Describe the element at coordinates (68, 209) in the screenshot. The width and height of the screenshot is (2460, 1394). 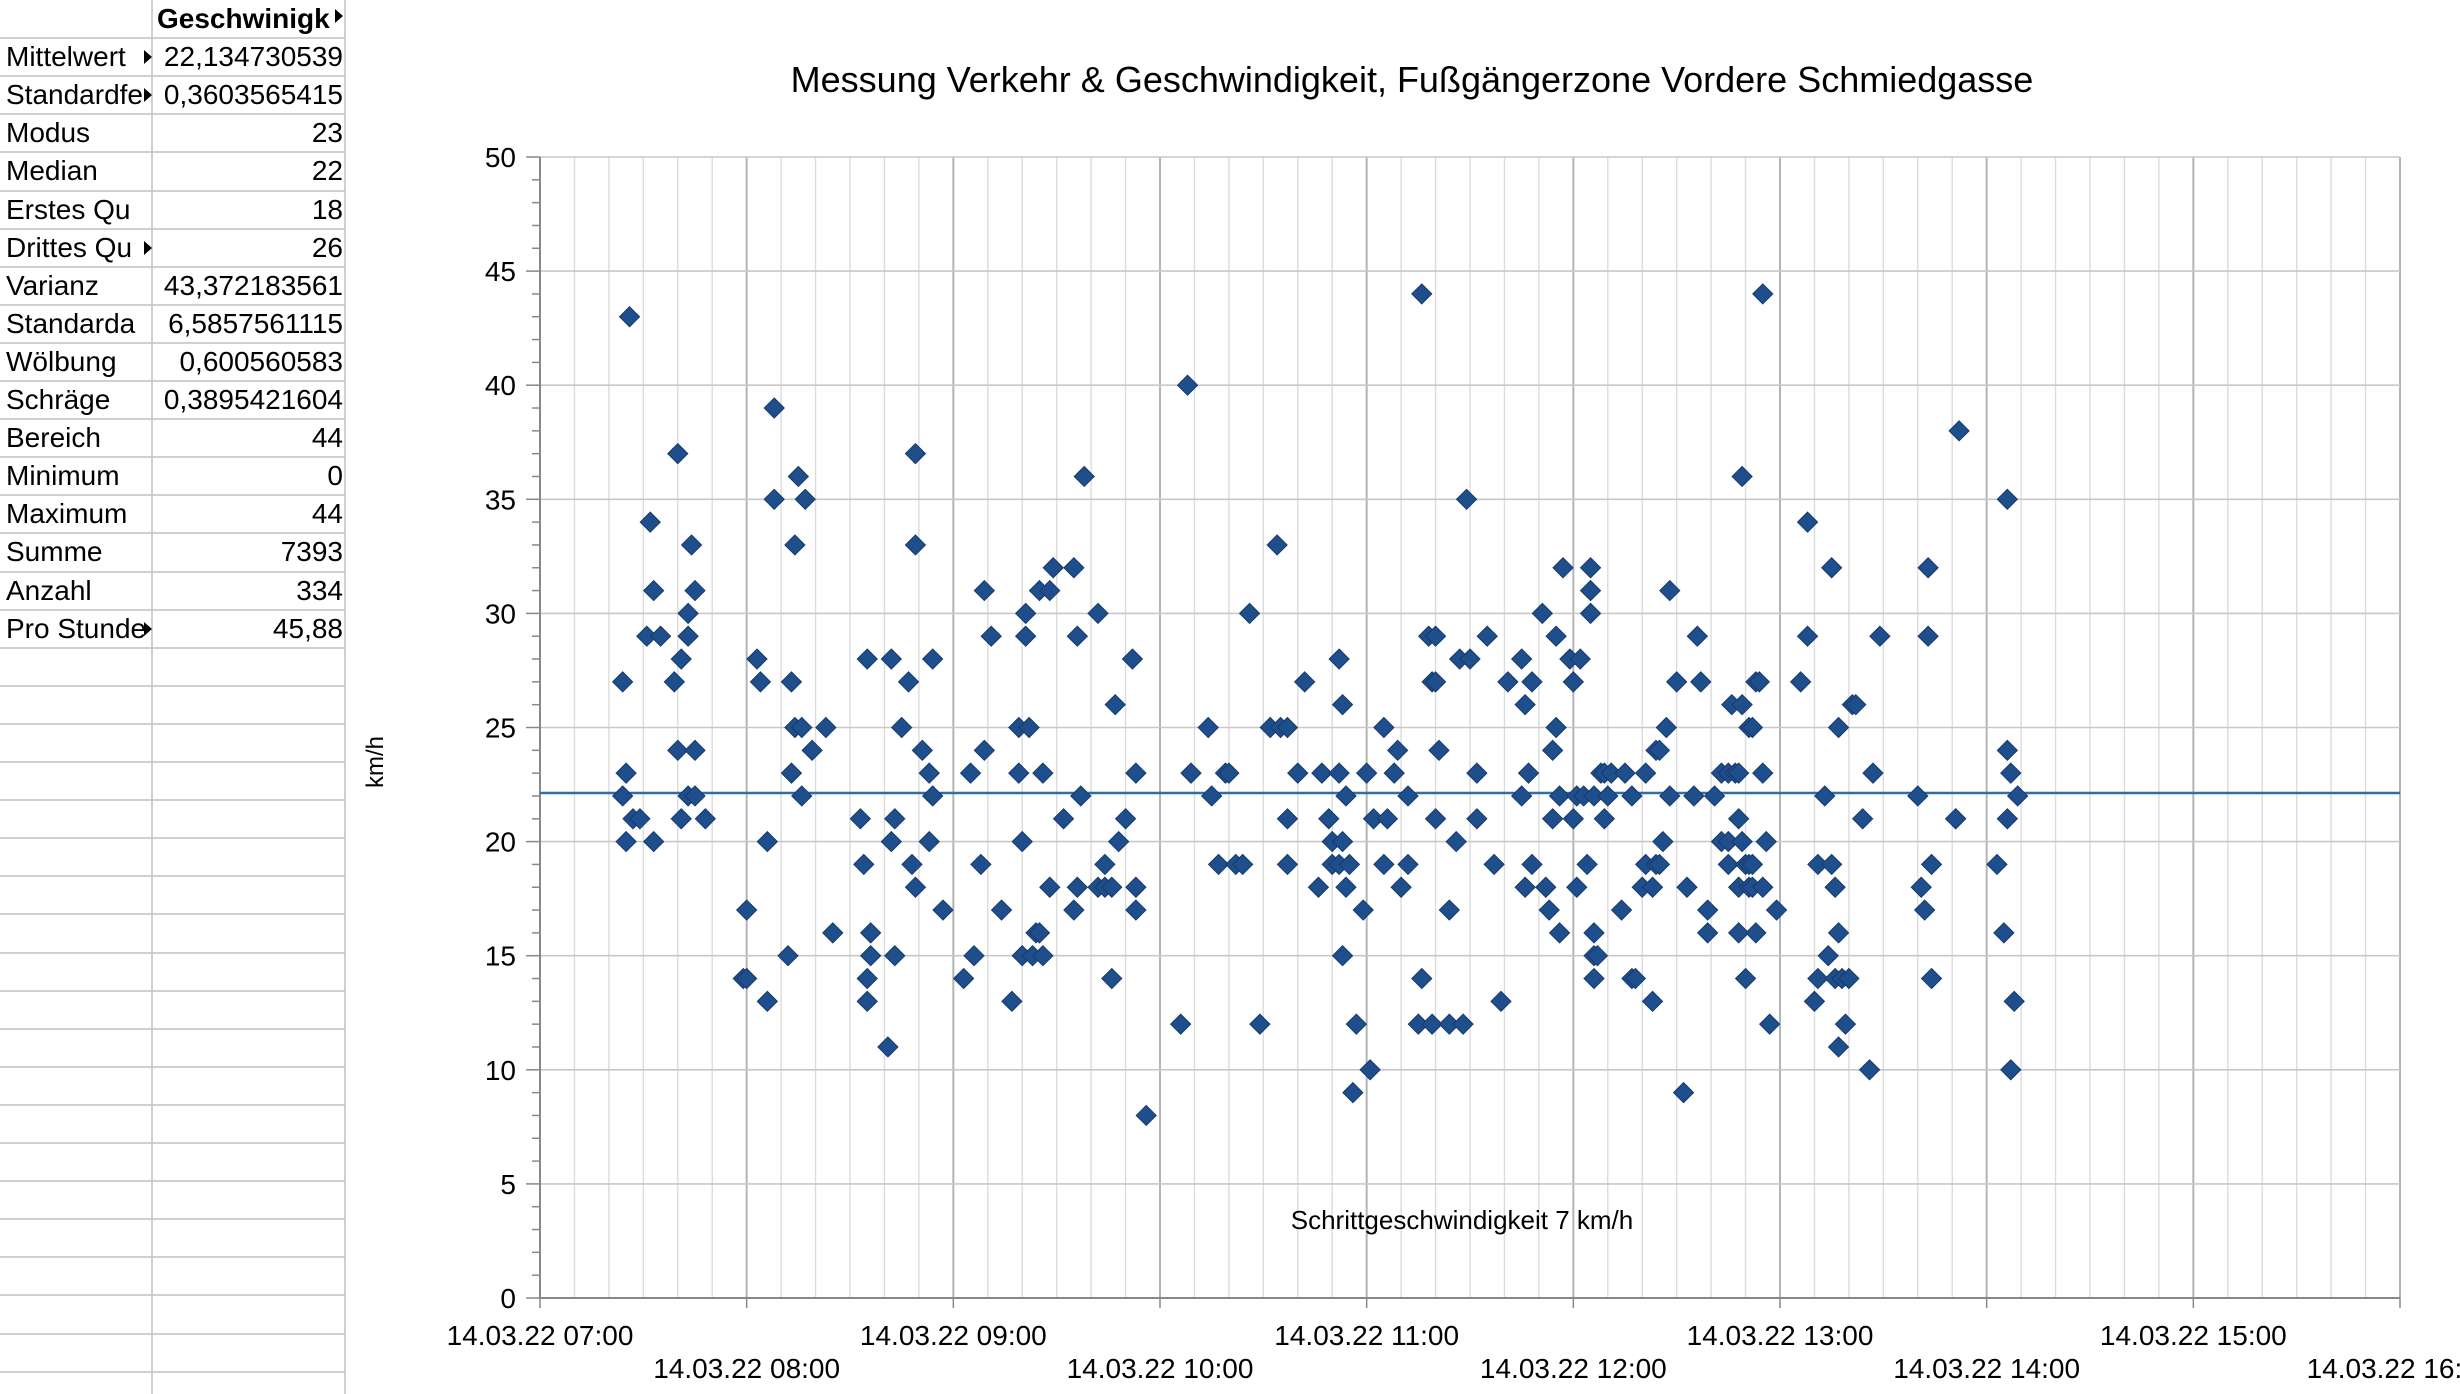
I see `sheet-row-label: Erstes Qu` at that location.